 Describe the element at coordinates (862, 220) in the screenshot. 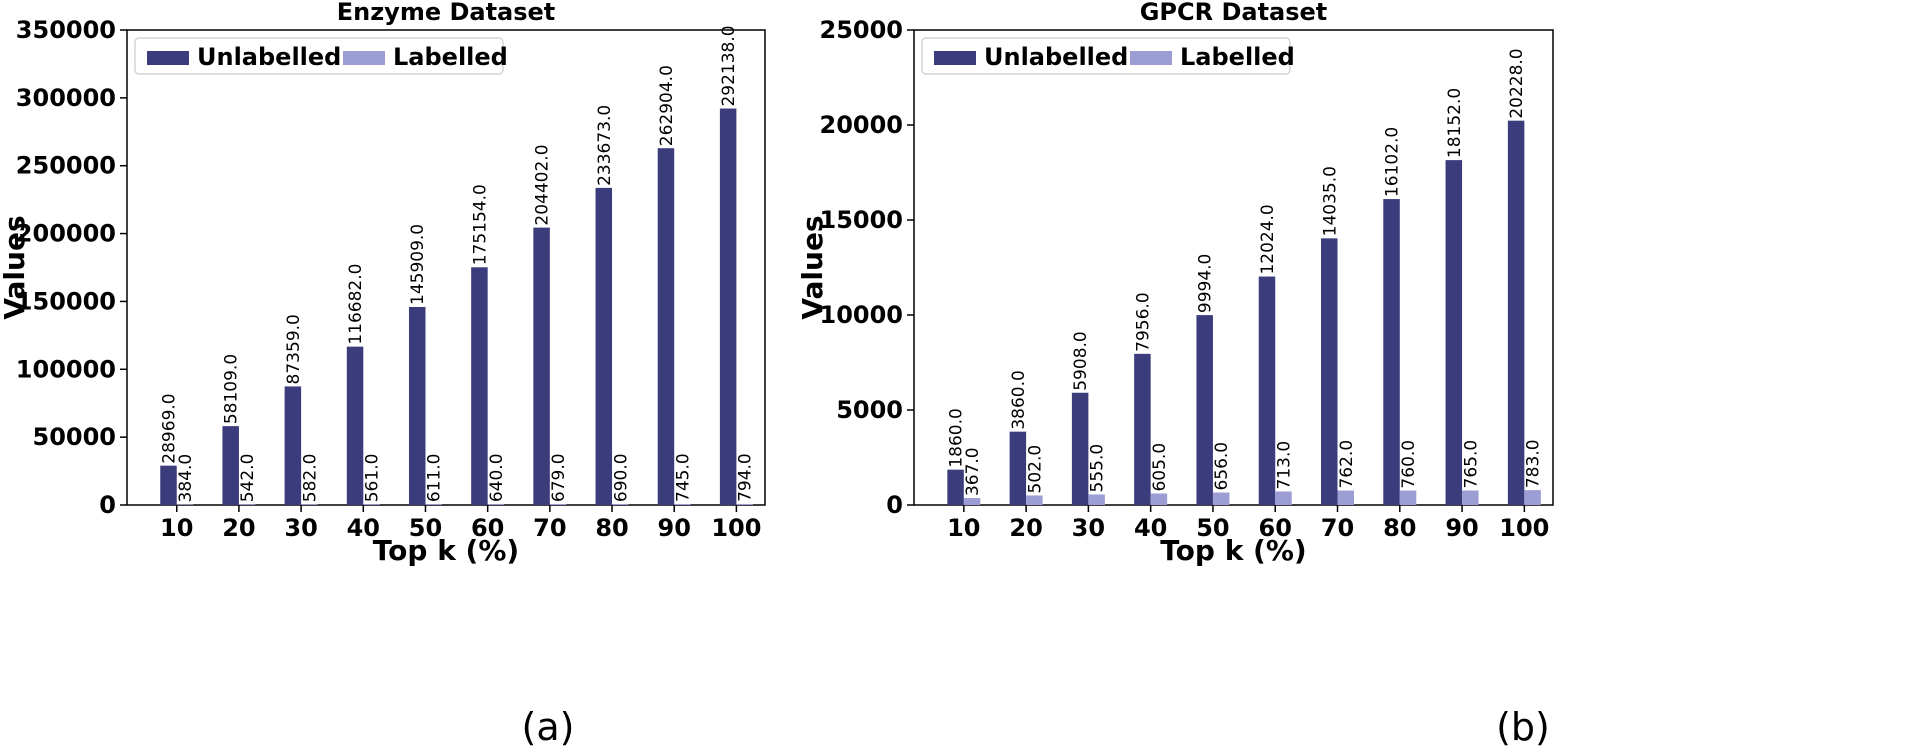

I see `y-tick-label: 15000` at that location.